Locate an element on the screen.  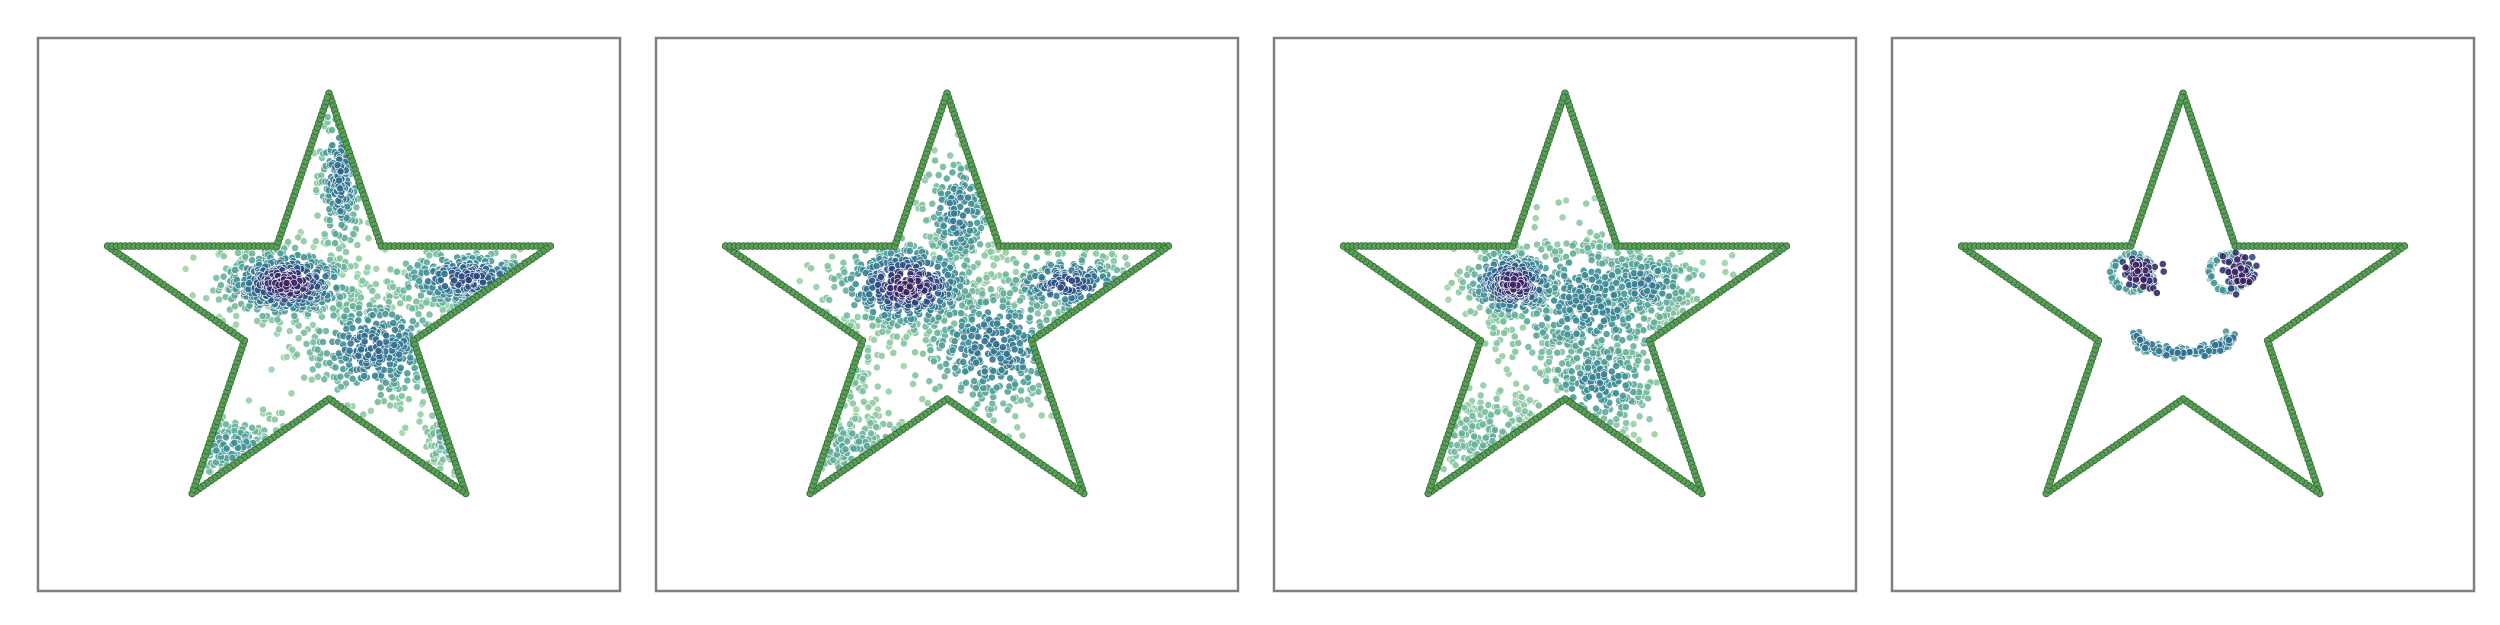
outline-point is located at coordinates (945, 97).